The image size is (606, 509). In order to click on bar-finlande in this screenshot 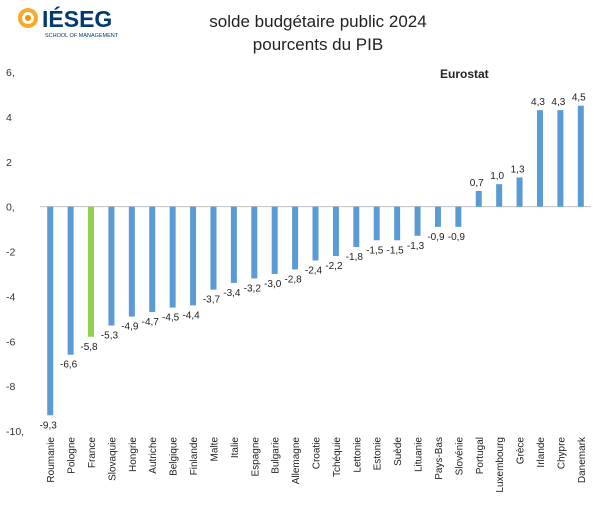, I will do `click(193, 256)`.